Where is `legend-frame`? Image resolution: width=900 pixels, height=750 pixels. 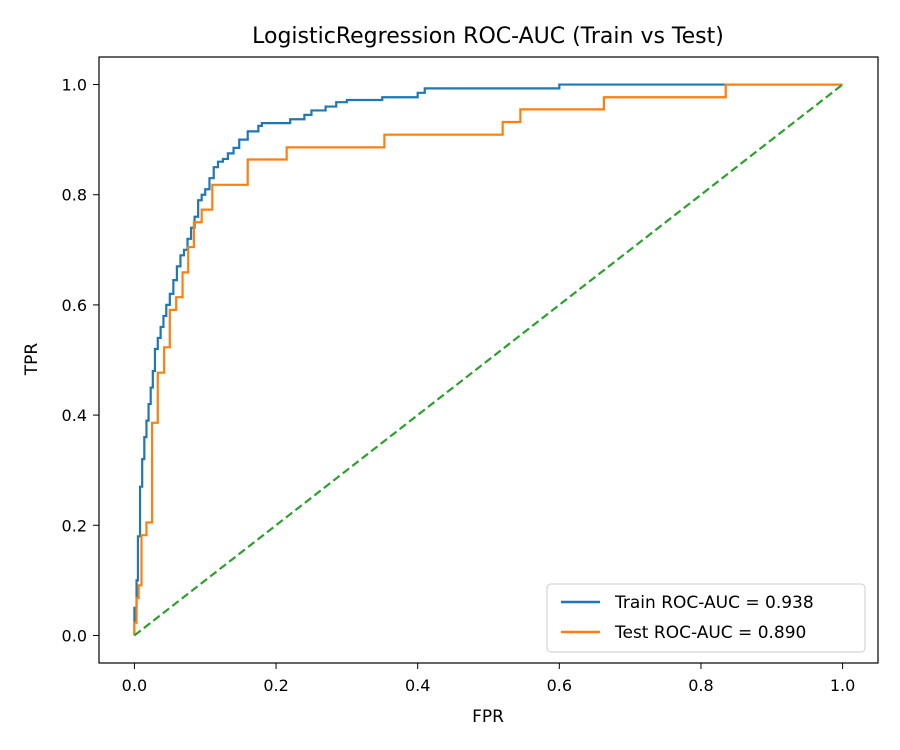 legend-frame is located at coordinates (706, 618).